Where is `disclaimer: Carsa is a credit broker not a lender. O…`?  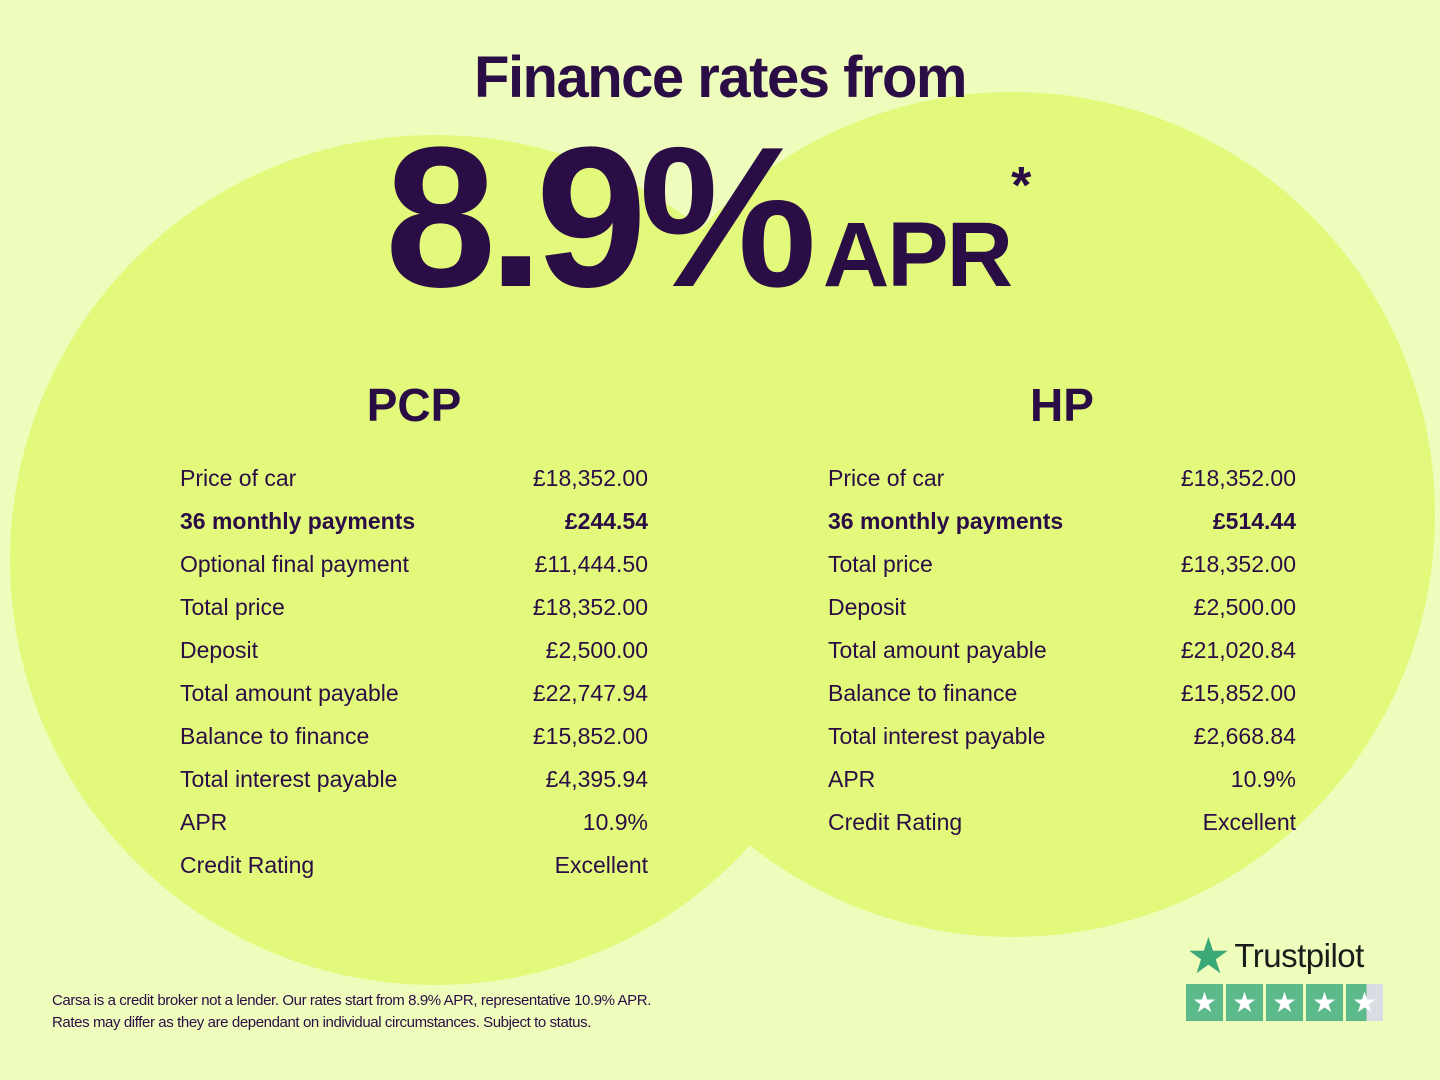 disclaimer: Carsa is a credit broker not a lender. O… is located at coordinates (351, 1012).